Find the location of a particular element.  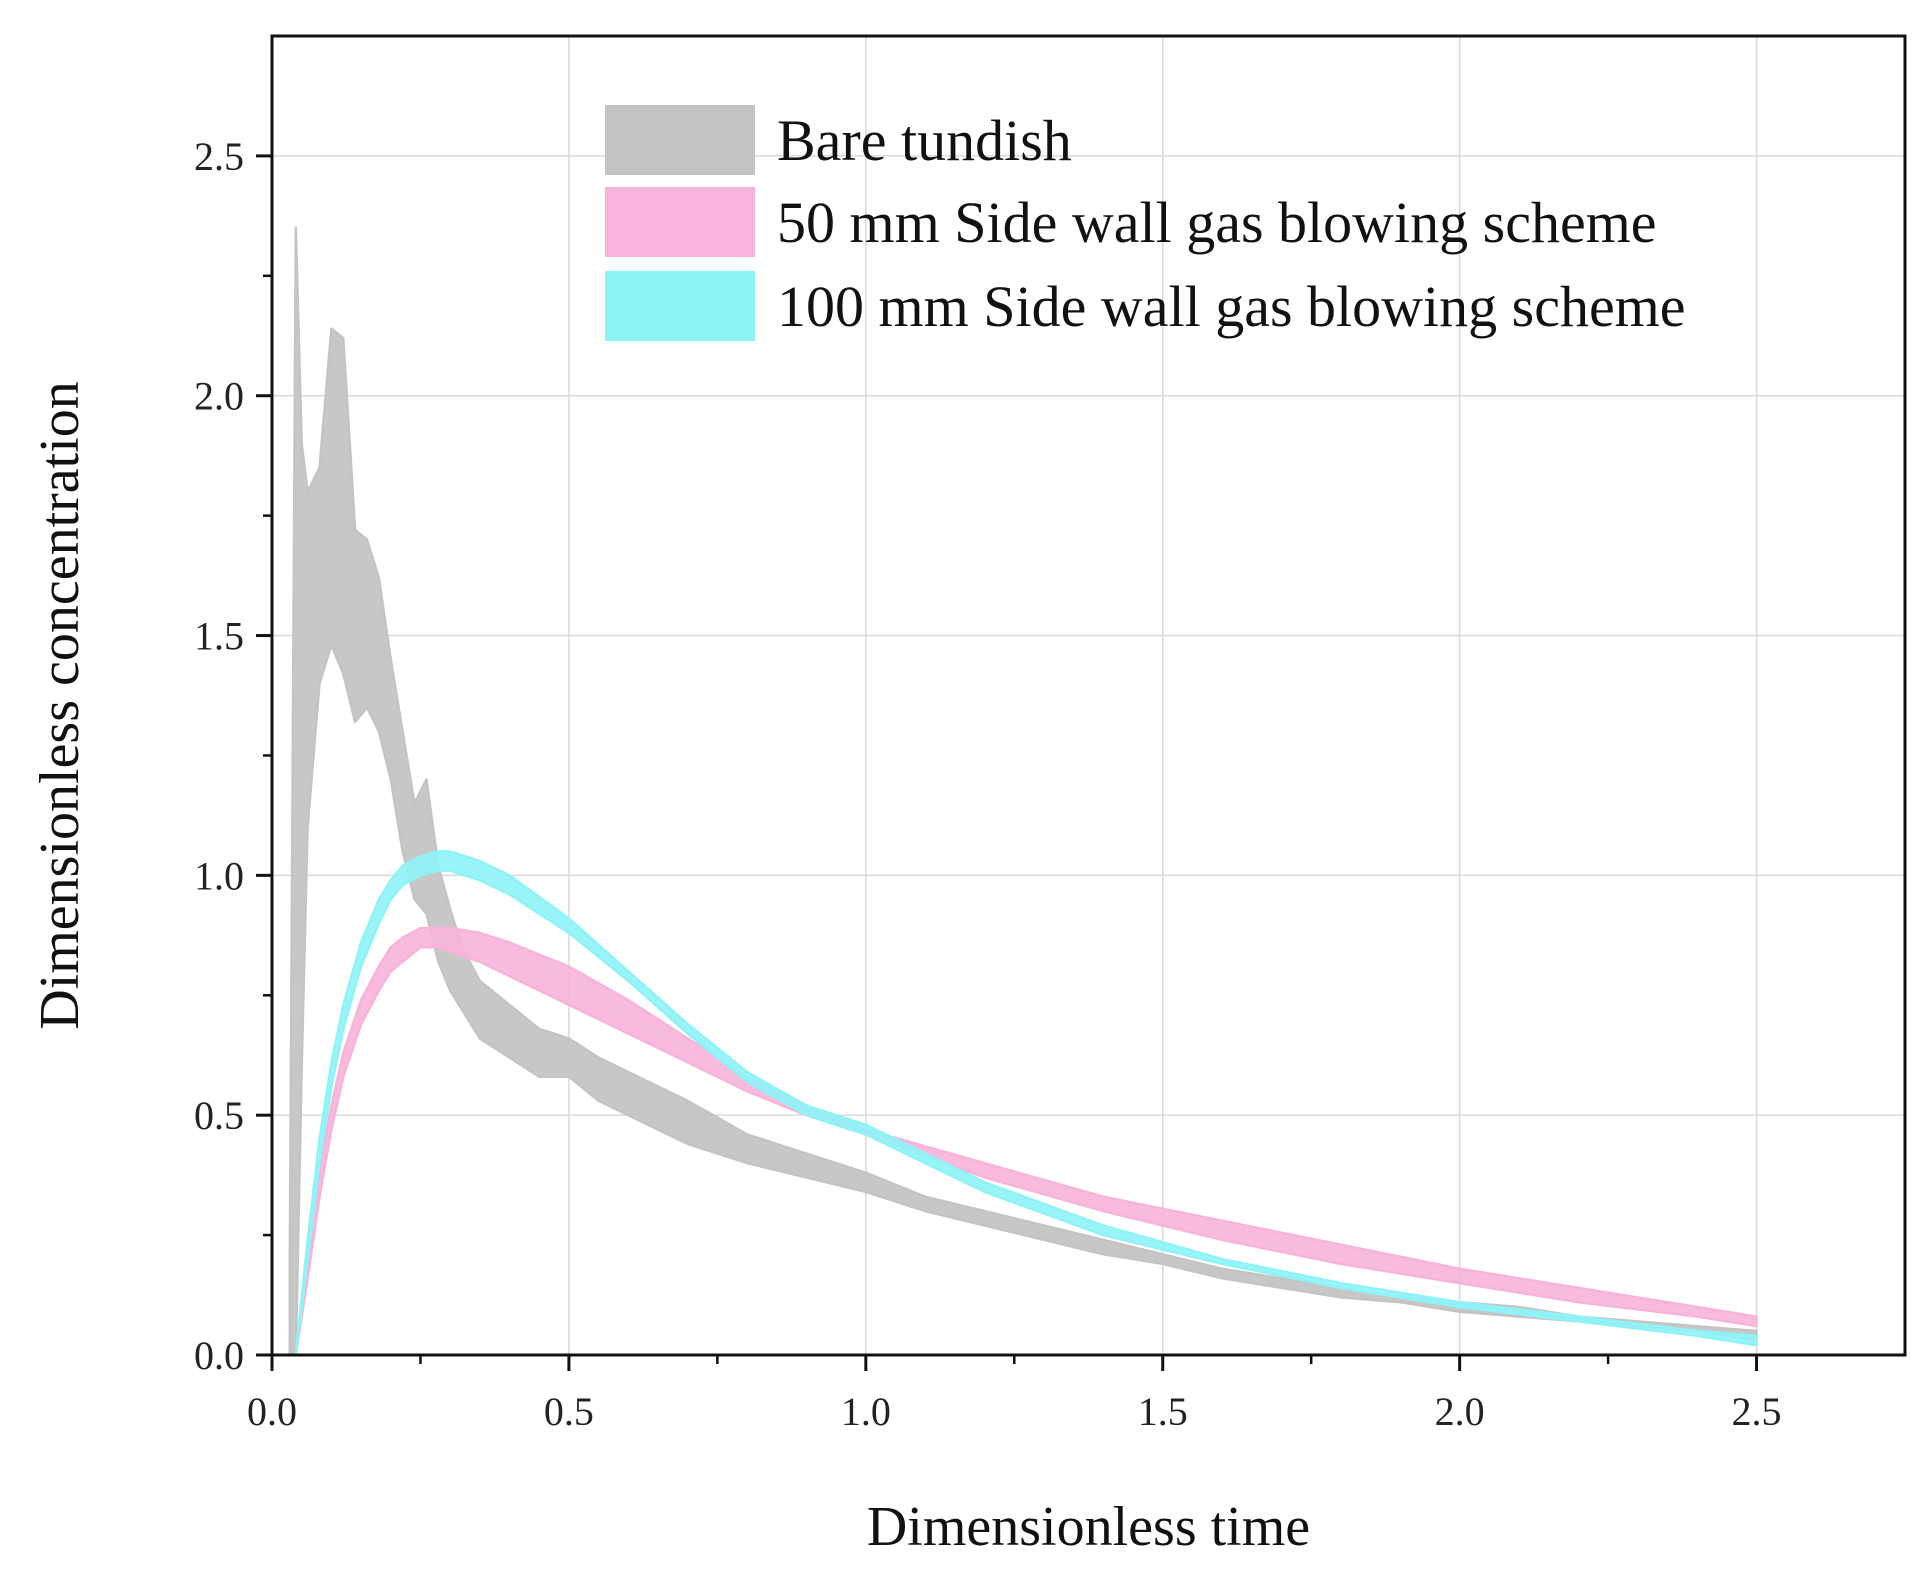

legend-label-50mm-scheme: 50 mm Side wall gas blowing scheme is located at coordinates (1217, 222).